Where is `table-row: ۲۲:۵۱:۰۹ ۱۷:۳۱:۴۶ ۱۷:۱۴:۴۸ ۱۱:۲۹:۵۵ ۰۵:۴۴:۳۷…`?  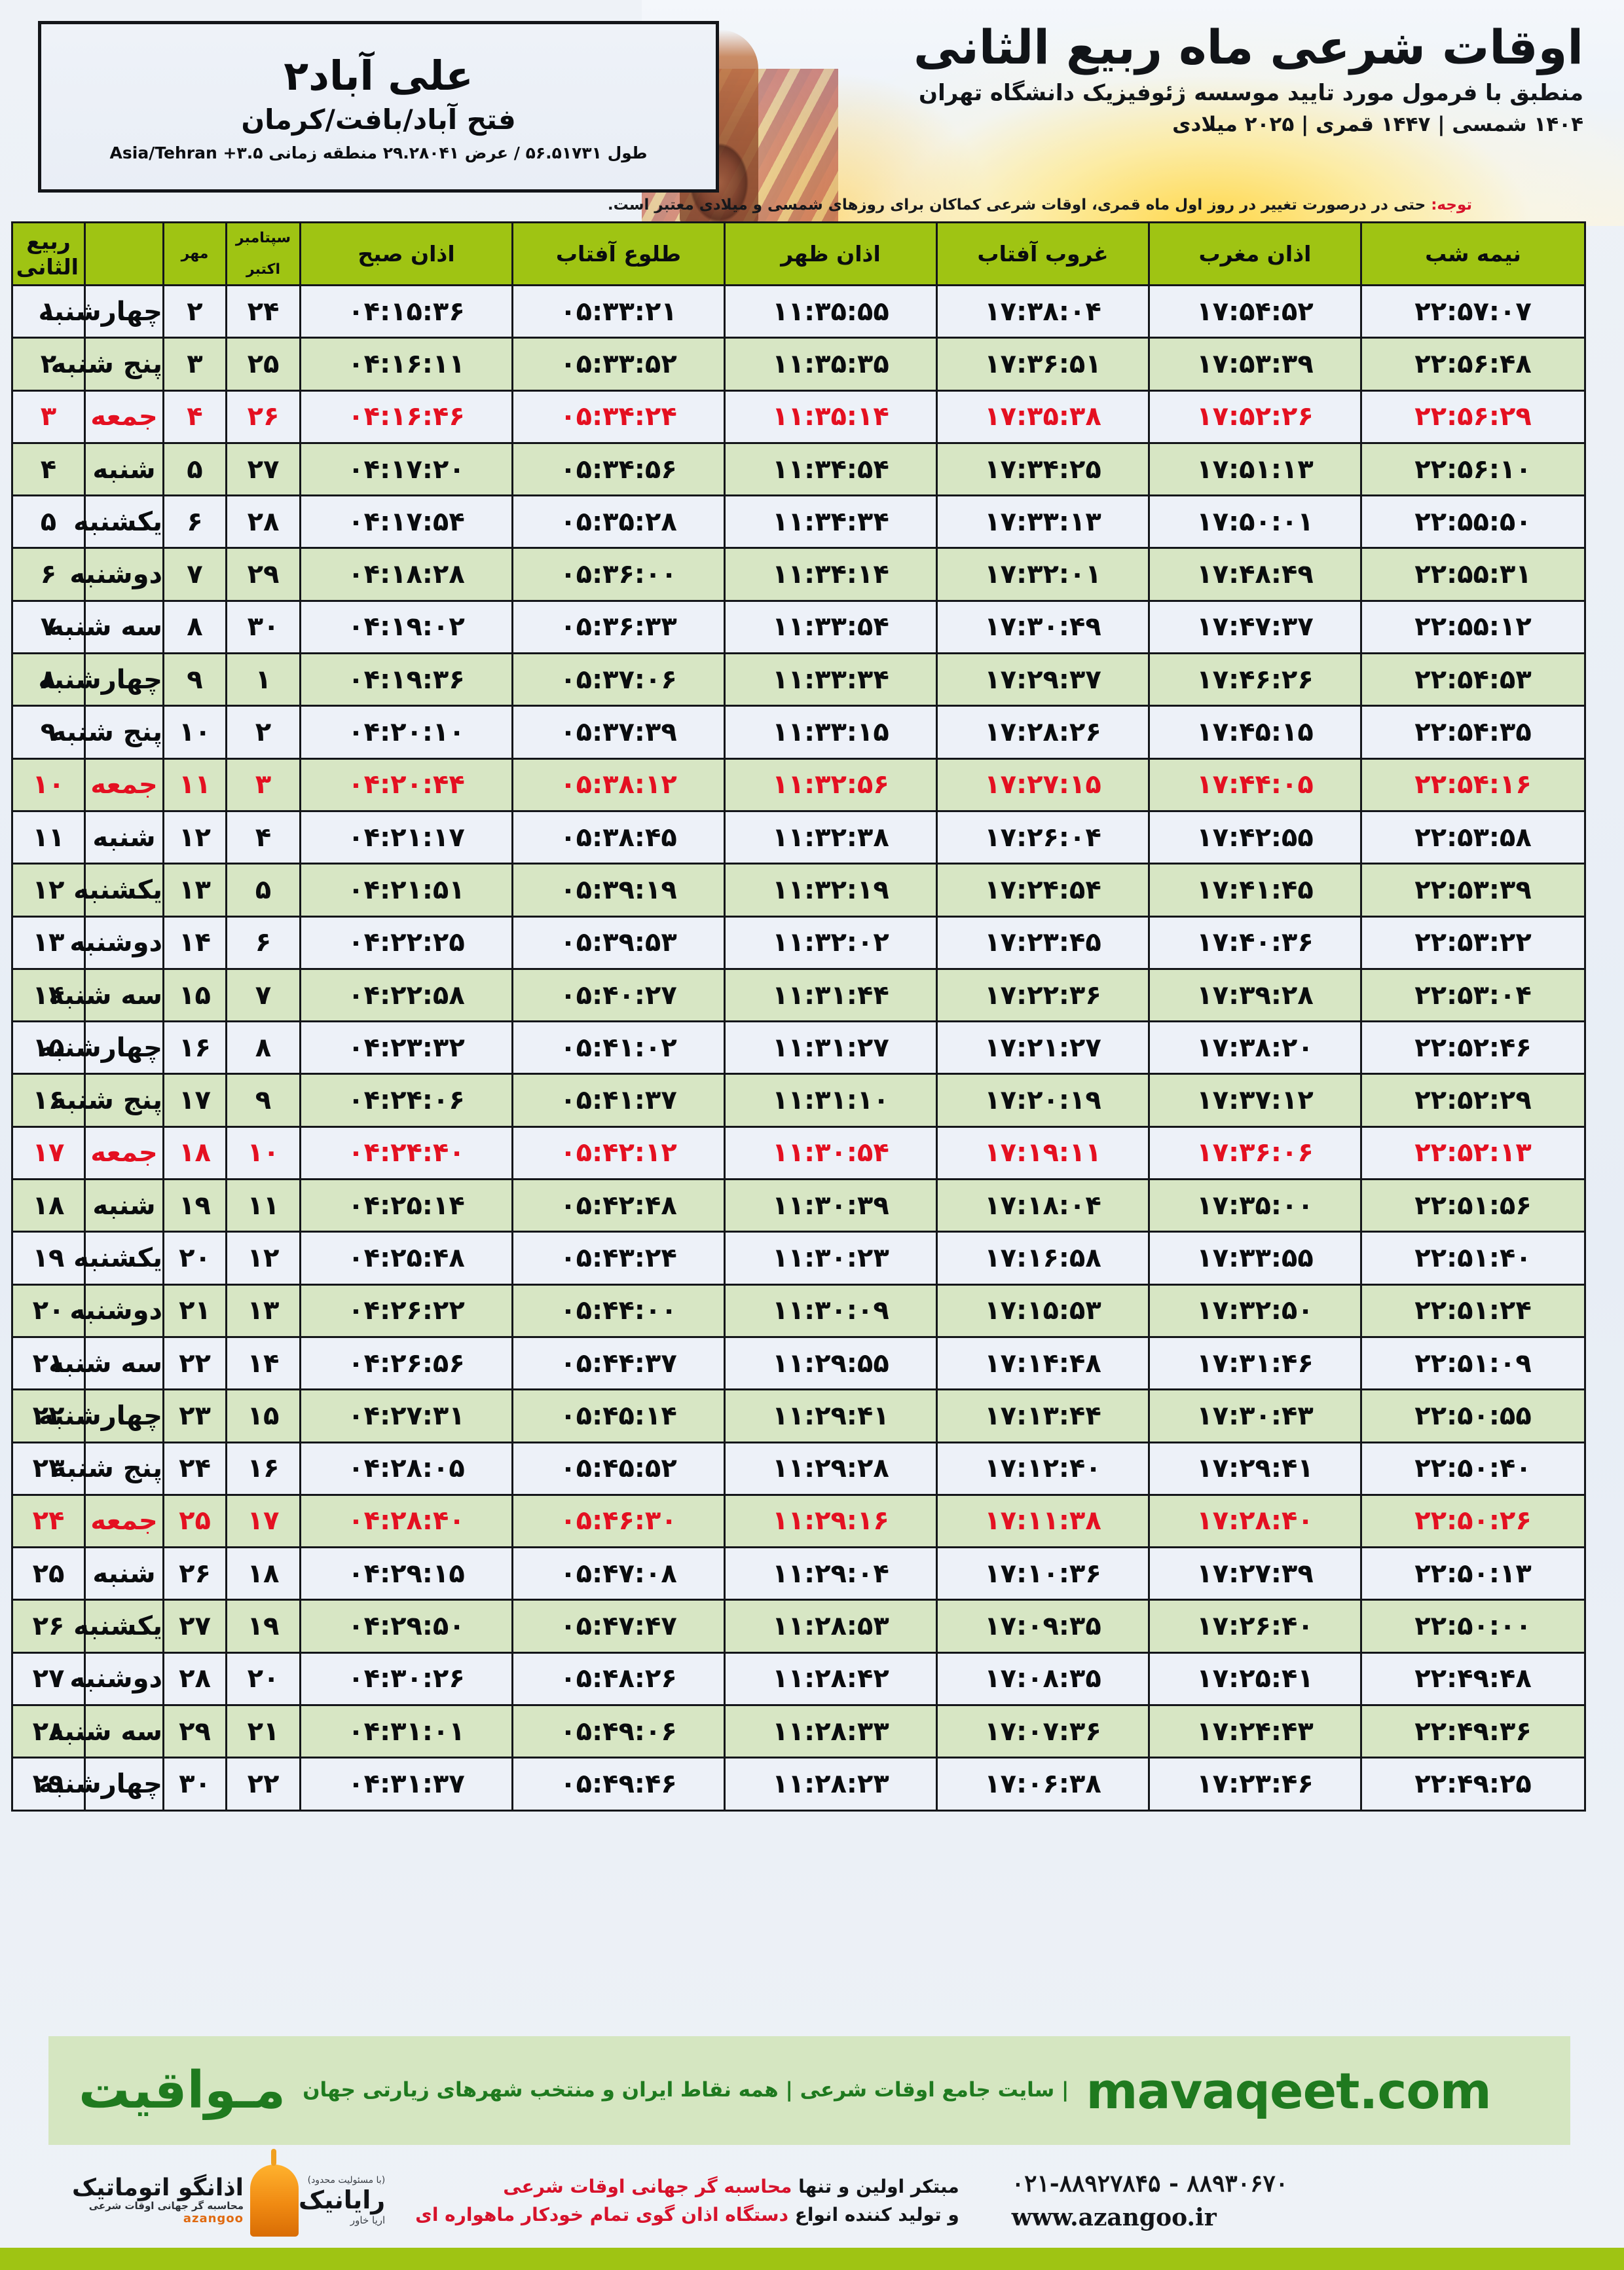 table-row: ۲۲:۵۱:۰۹ ۱۷:۳۱:۴۶ ۱۷:۱۴:۴۸ ۱۱:۲۹:۵۵ ۰۵:۴۴:۳۷… is located at coordinates (798, 1363).